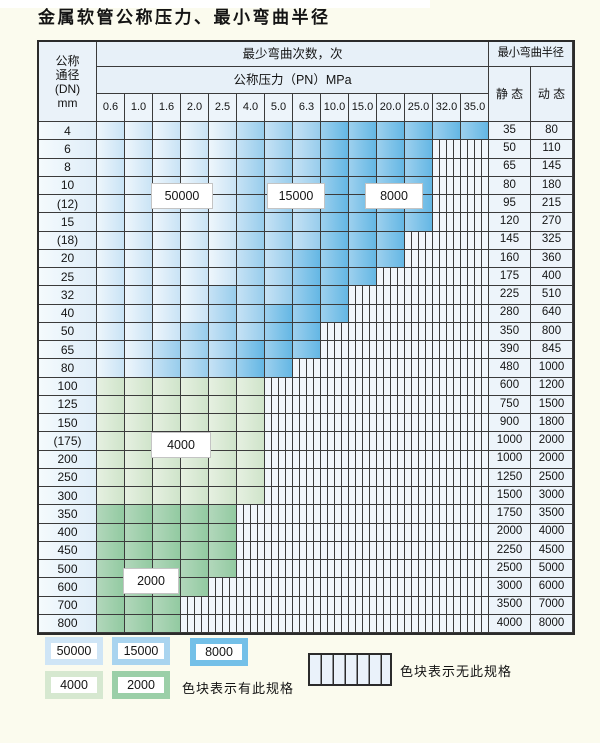 The image size is (600, 743). I want to click on static-radius-value: 120, so click(510, 222).